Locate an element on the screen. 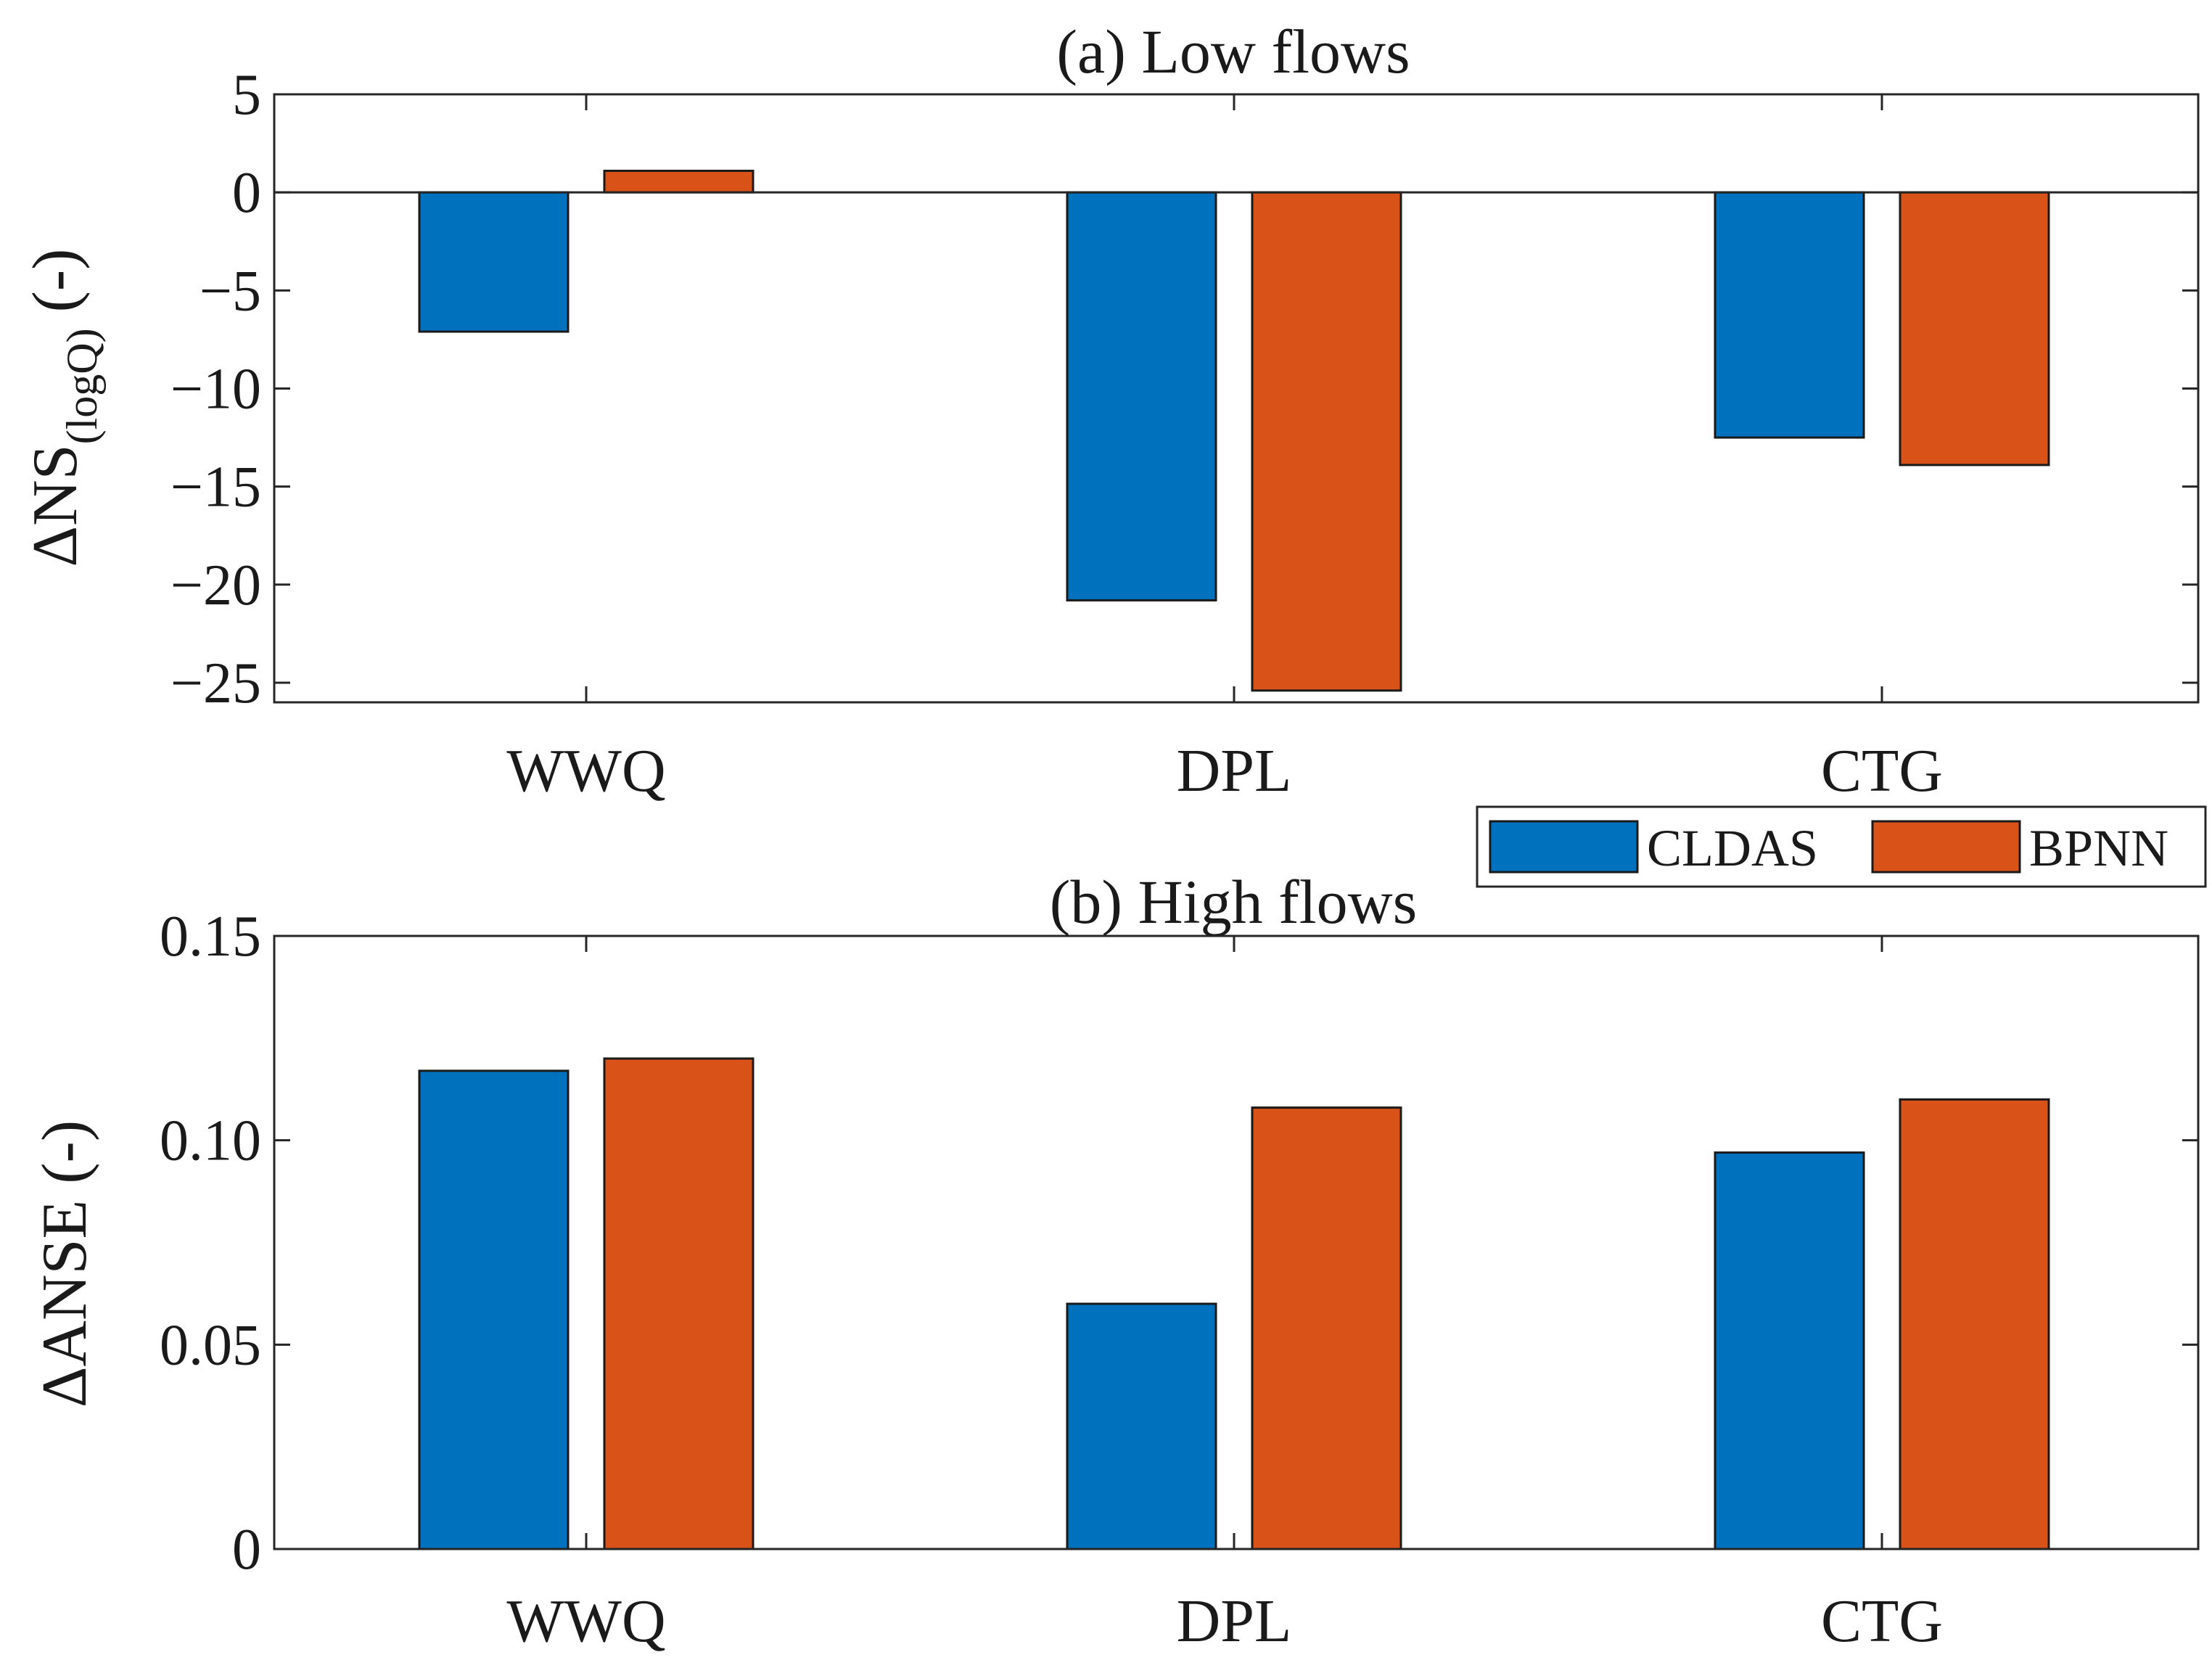  legend: CLDAS BPNN is located at coordinates (1842, 846).